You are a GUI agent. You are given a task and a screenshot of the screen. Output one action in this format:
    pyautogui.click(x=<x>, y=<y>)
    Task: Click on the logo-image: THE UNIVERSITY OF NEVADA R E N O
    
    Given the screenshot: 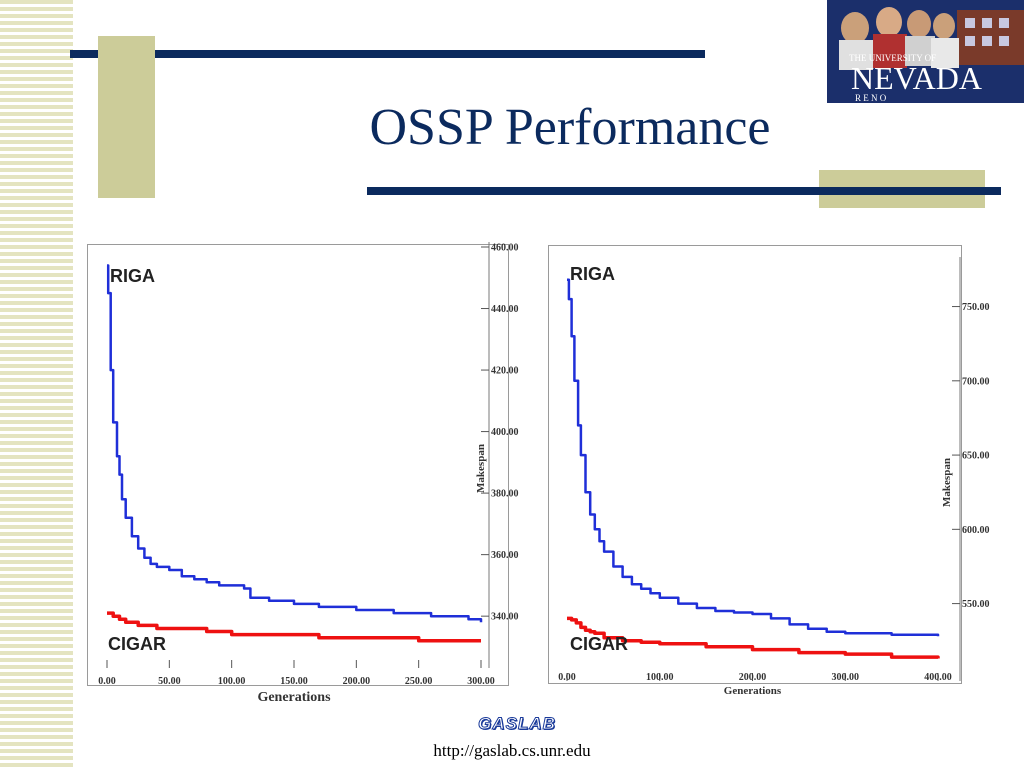 What is the action you would take?
    pyautogui.click(x=925, y=51)
    